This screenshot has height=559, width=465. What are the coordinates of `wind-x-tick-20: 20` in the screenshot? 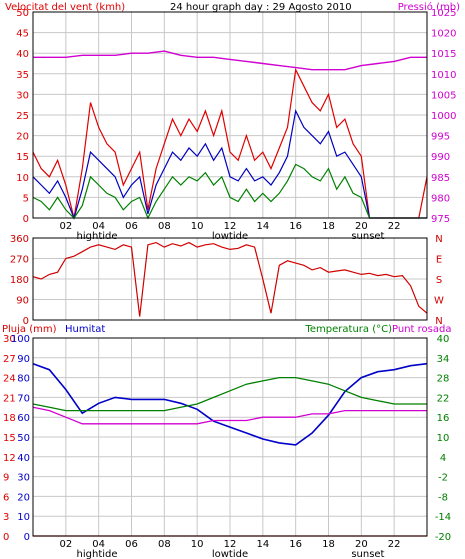 It's located at (361, 226).